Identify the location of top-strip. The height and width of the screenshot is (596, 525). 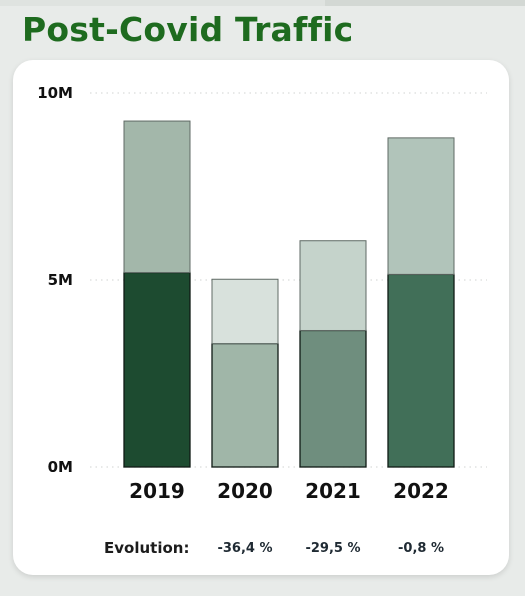
(262, 3).